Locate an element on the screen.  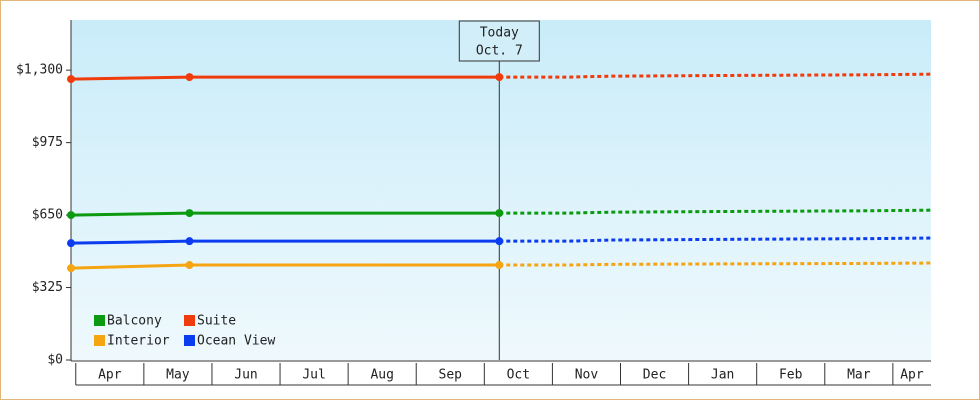
x-tick-label: Dec is located at coordinates (654, 375).